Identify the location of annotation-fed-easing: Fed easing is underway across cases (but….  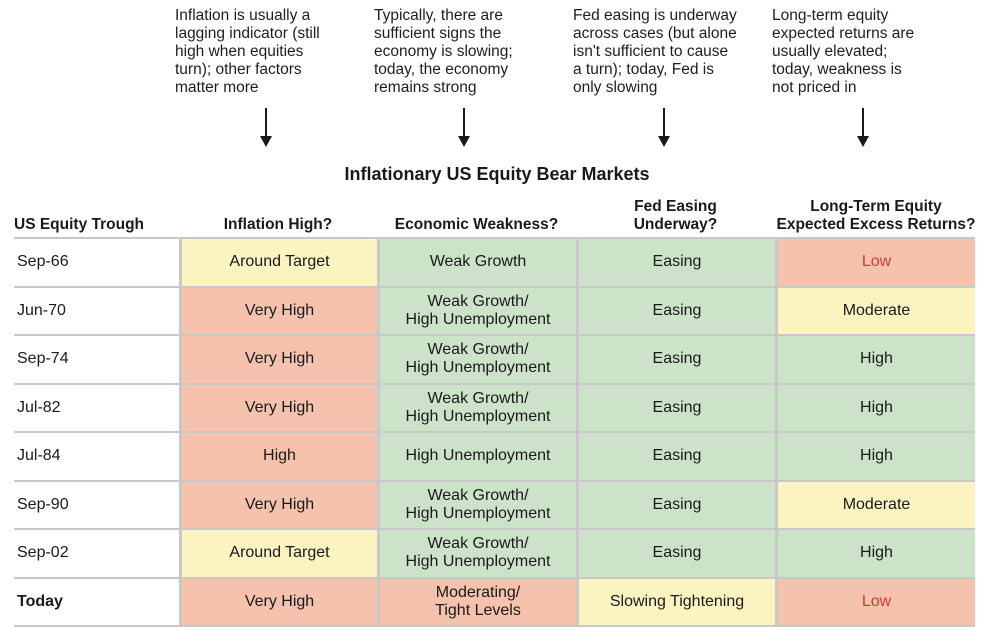
(663, 52).